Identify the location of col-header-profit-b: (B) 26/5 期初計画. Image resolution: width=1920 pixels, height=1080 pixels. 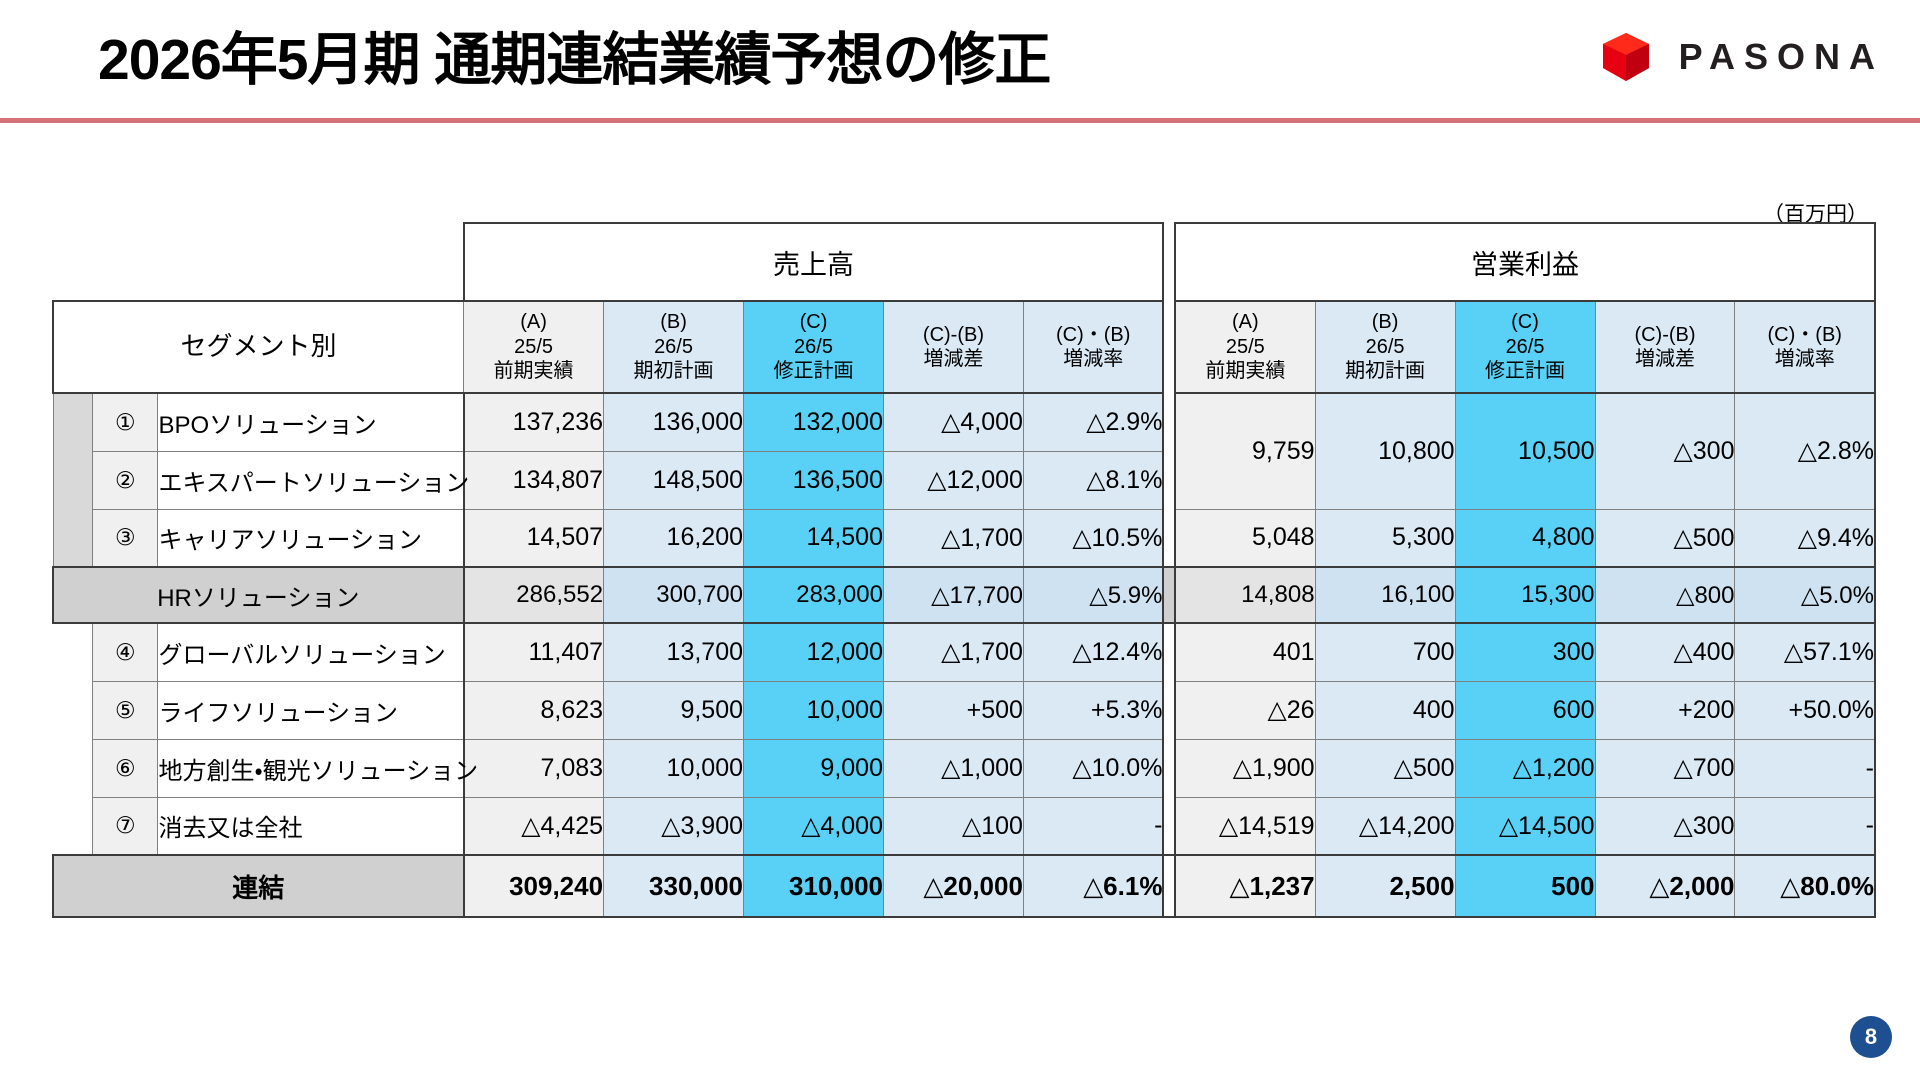
(1385, 347).